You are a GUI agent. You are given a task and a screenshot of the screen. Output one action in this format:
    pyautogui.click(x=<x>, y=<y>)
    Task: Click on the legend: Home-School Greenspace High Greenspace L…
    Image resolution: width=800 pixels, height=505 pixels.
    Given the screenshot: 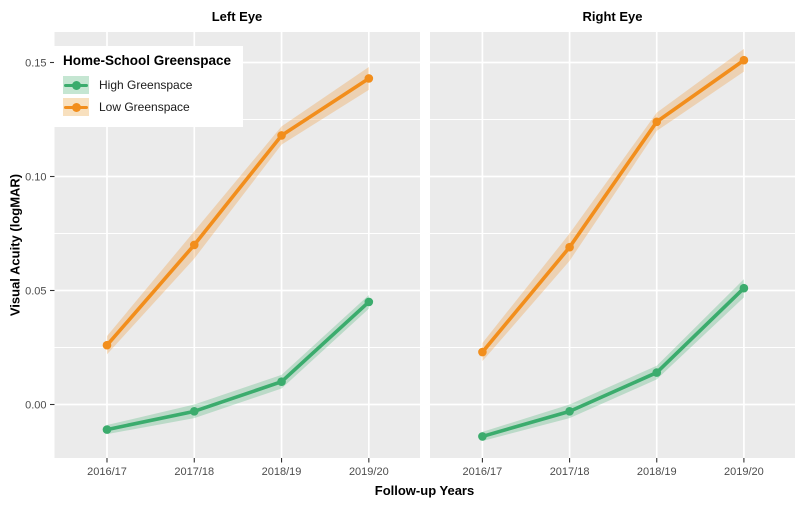 What is the action you would take?
    pyautogui.click(x=149, y=86)
    